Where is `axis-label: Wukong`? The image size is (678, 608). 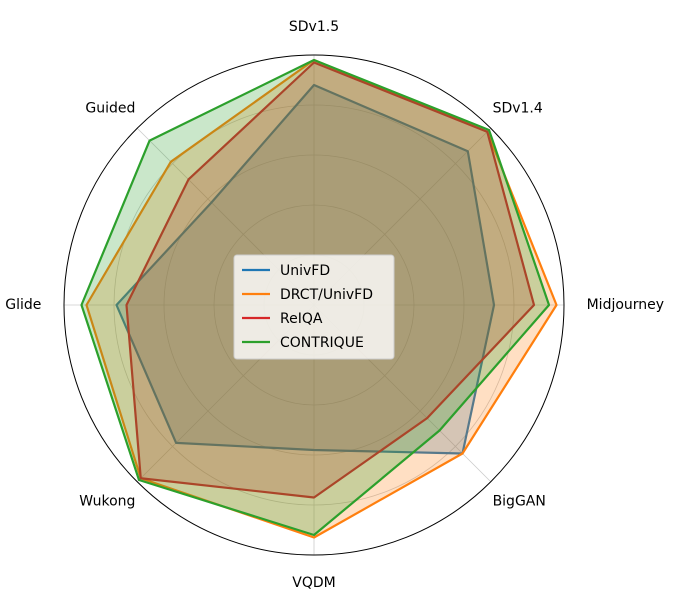
axis-label: Wukong is located at coordinates (107, 502).